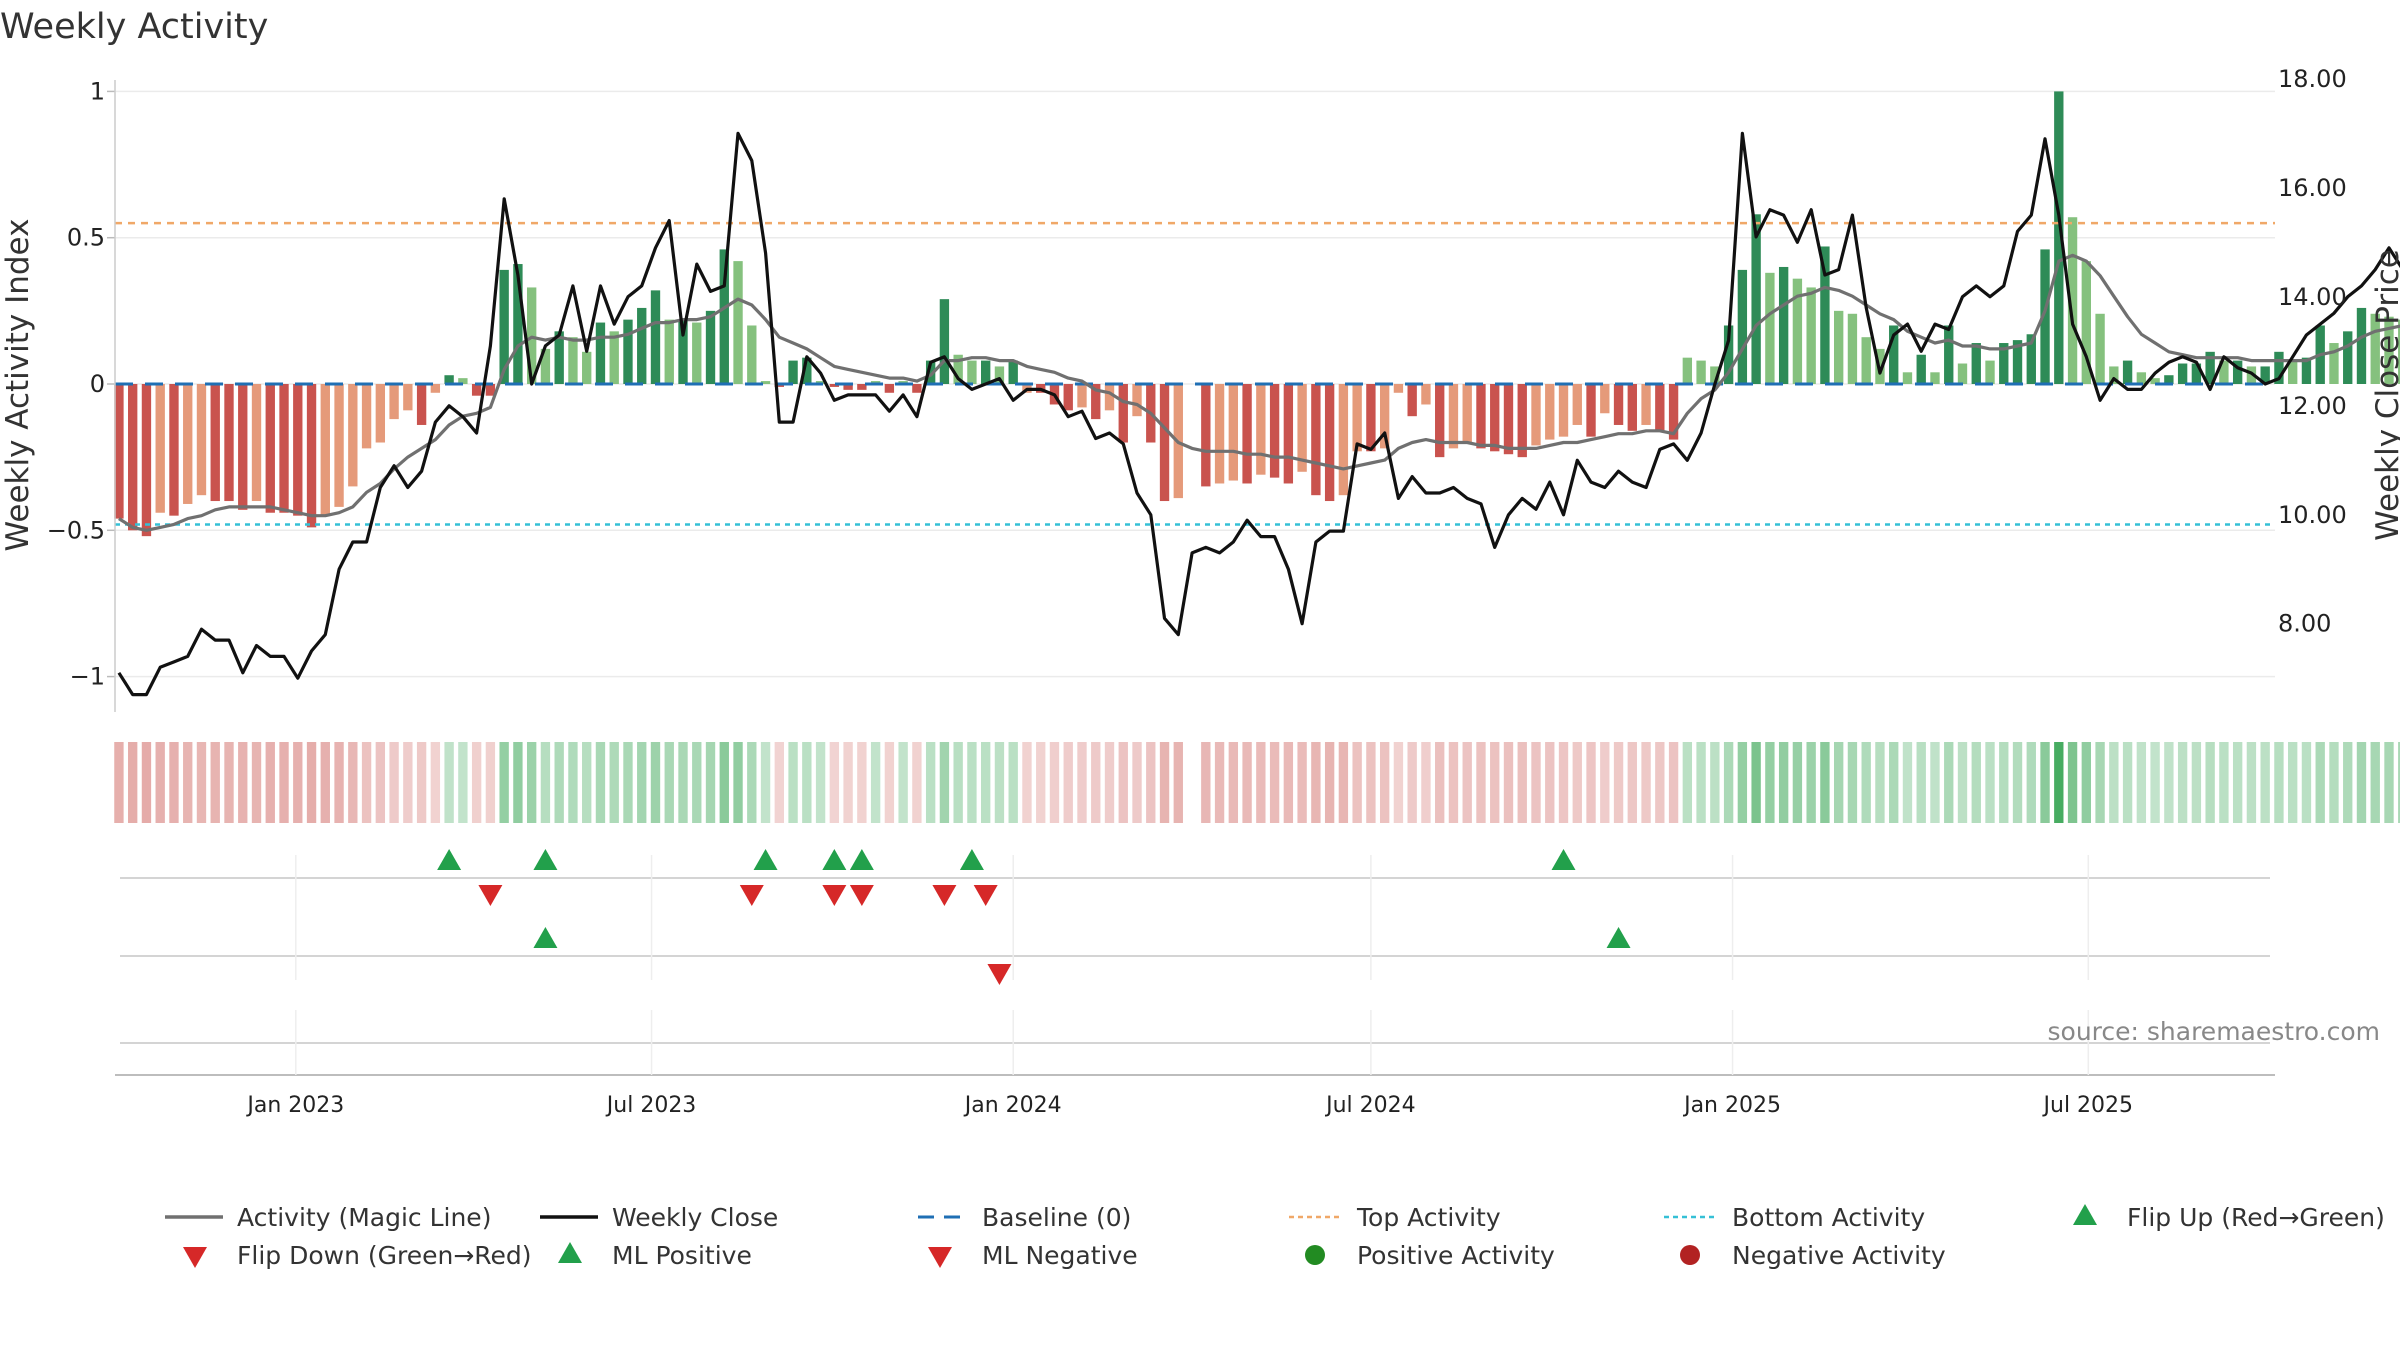 The height and width of the screenshot is (1354, 2400). I want to click on legend-swatch-circle, so click(1690, 1255).